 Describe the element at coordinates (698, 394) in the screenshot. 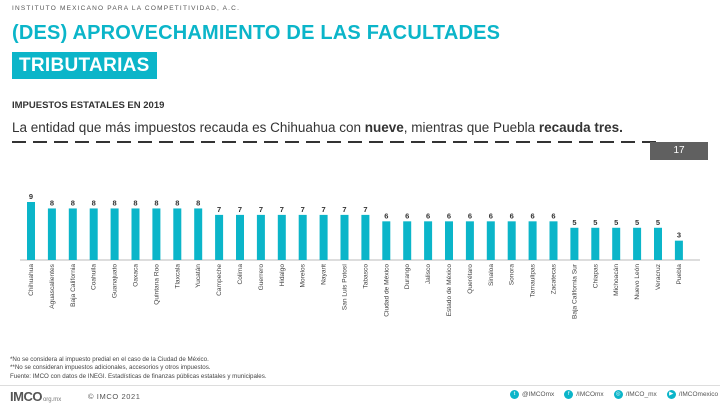

I see `social-label: /IMCOmexico` at that location.